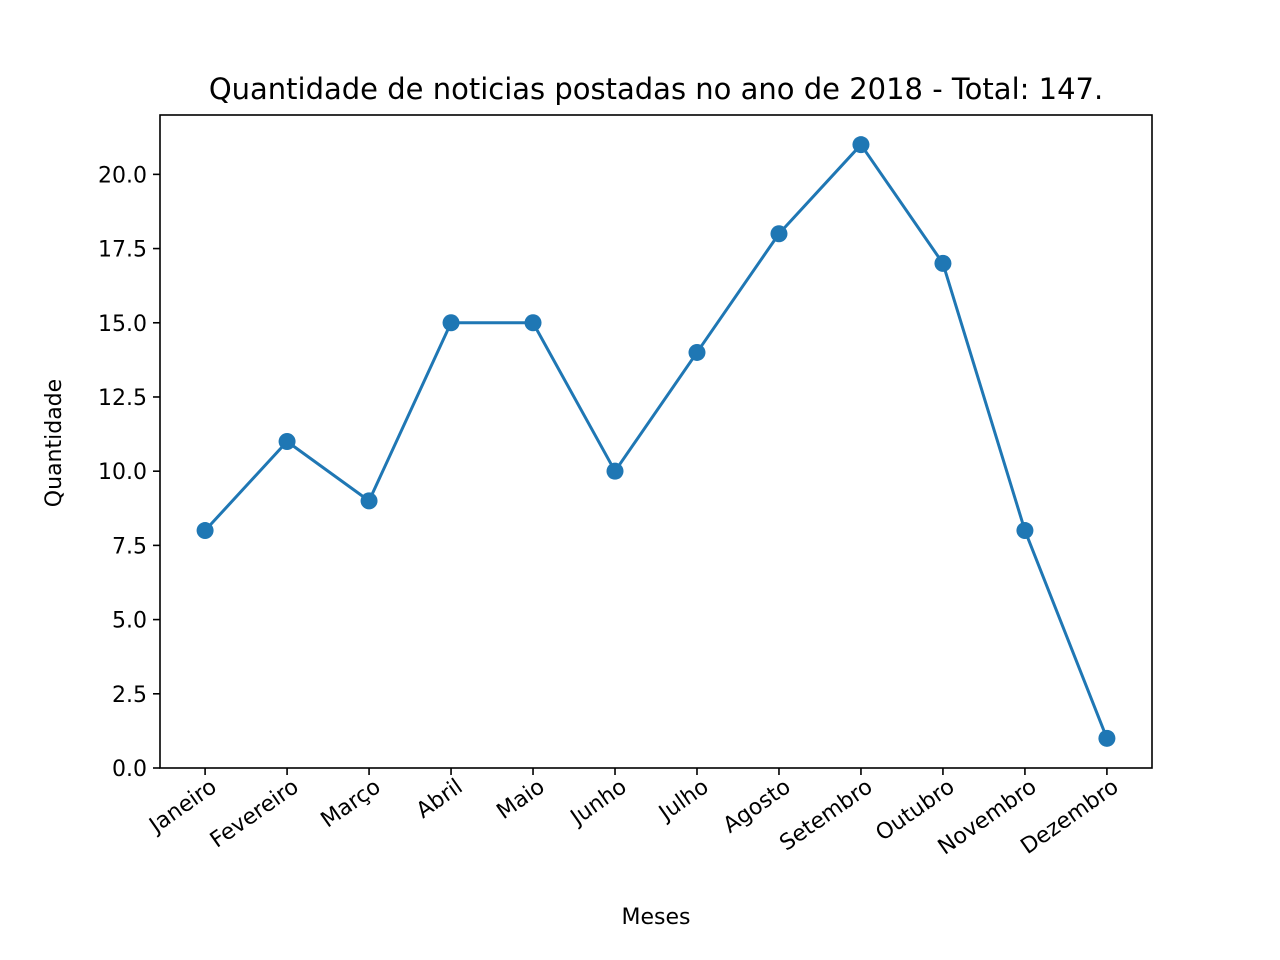 This screenshot has height=960, width=1280. I want to click on y-tick-label: 20.0, so click(122, 175).